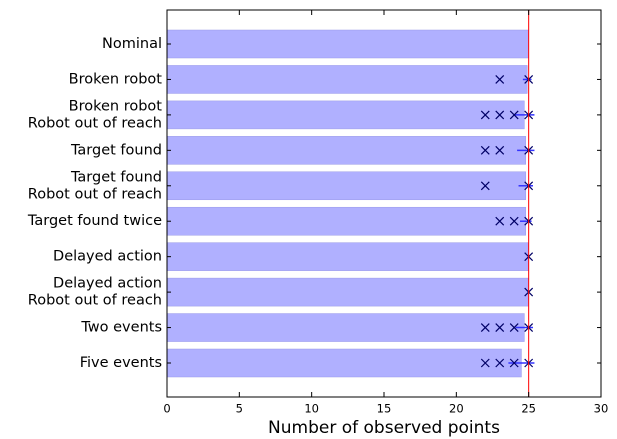 The image size is (617, 439). I want to click on x-tick-label: 10, so click(311, 409).